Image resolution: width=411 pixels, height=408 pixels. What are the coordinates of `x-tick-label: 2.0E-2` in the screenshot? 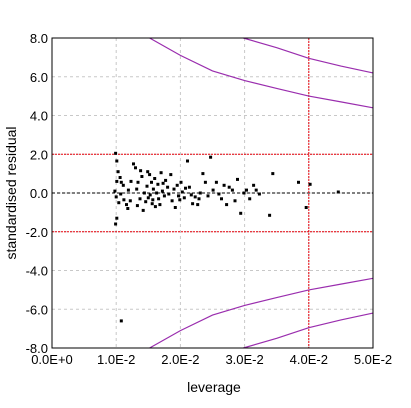 It's located at (180, 359).